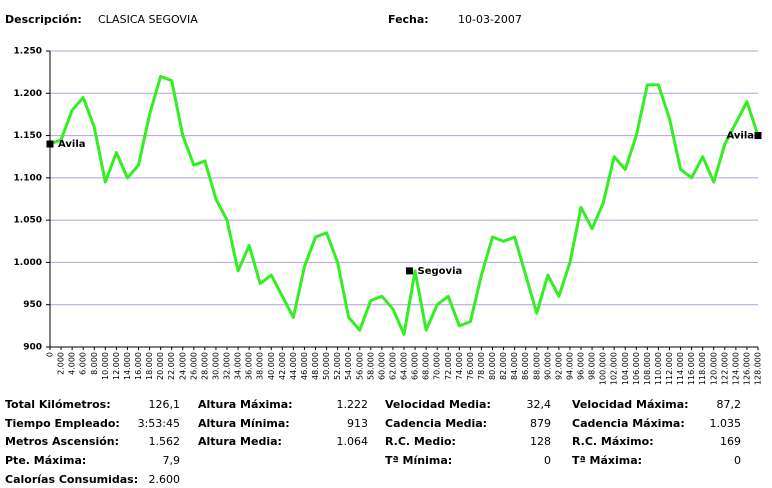 The width and height of the screenshot is (772, 488). I want to click on x-tick-label: 108.000, so click(647, 368).